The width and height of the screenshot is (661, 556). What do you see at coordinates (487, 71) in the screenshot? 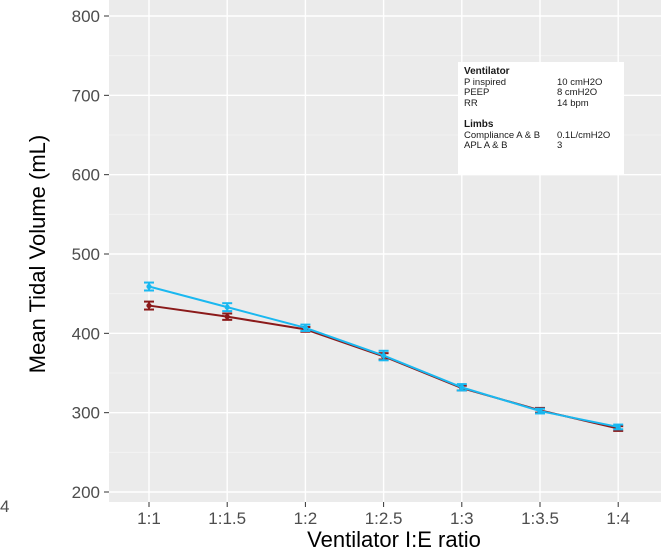
I see `annotation-title-ventilator: Ventilator` at bounding box center [487, 71].